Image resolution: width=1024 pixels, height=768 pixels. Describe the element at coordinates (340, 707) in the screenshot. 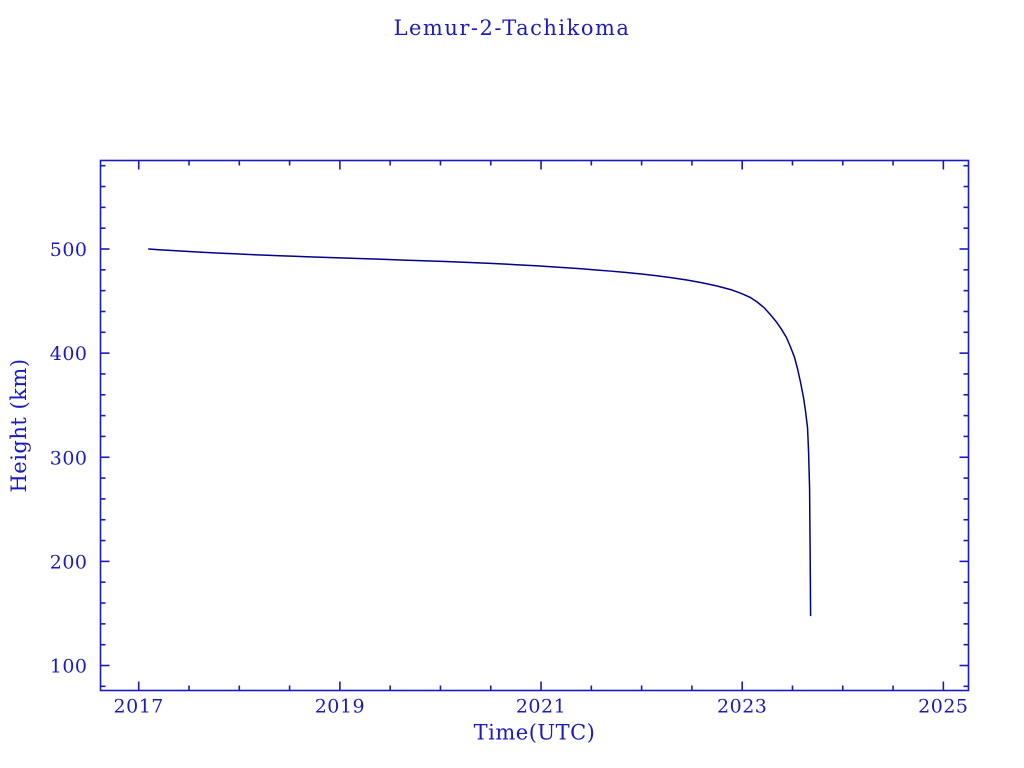

I see `x-axis-tick-label: 2019` at that location.